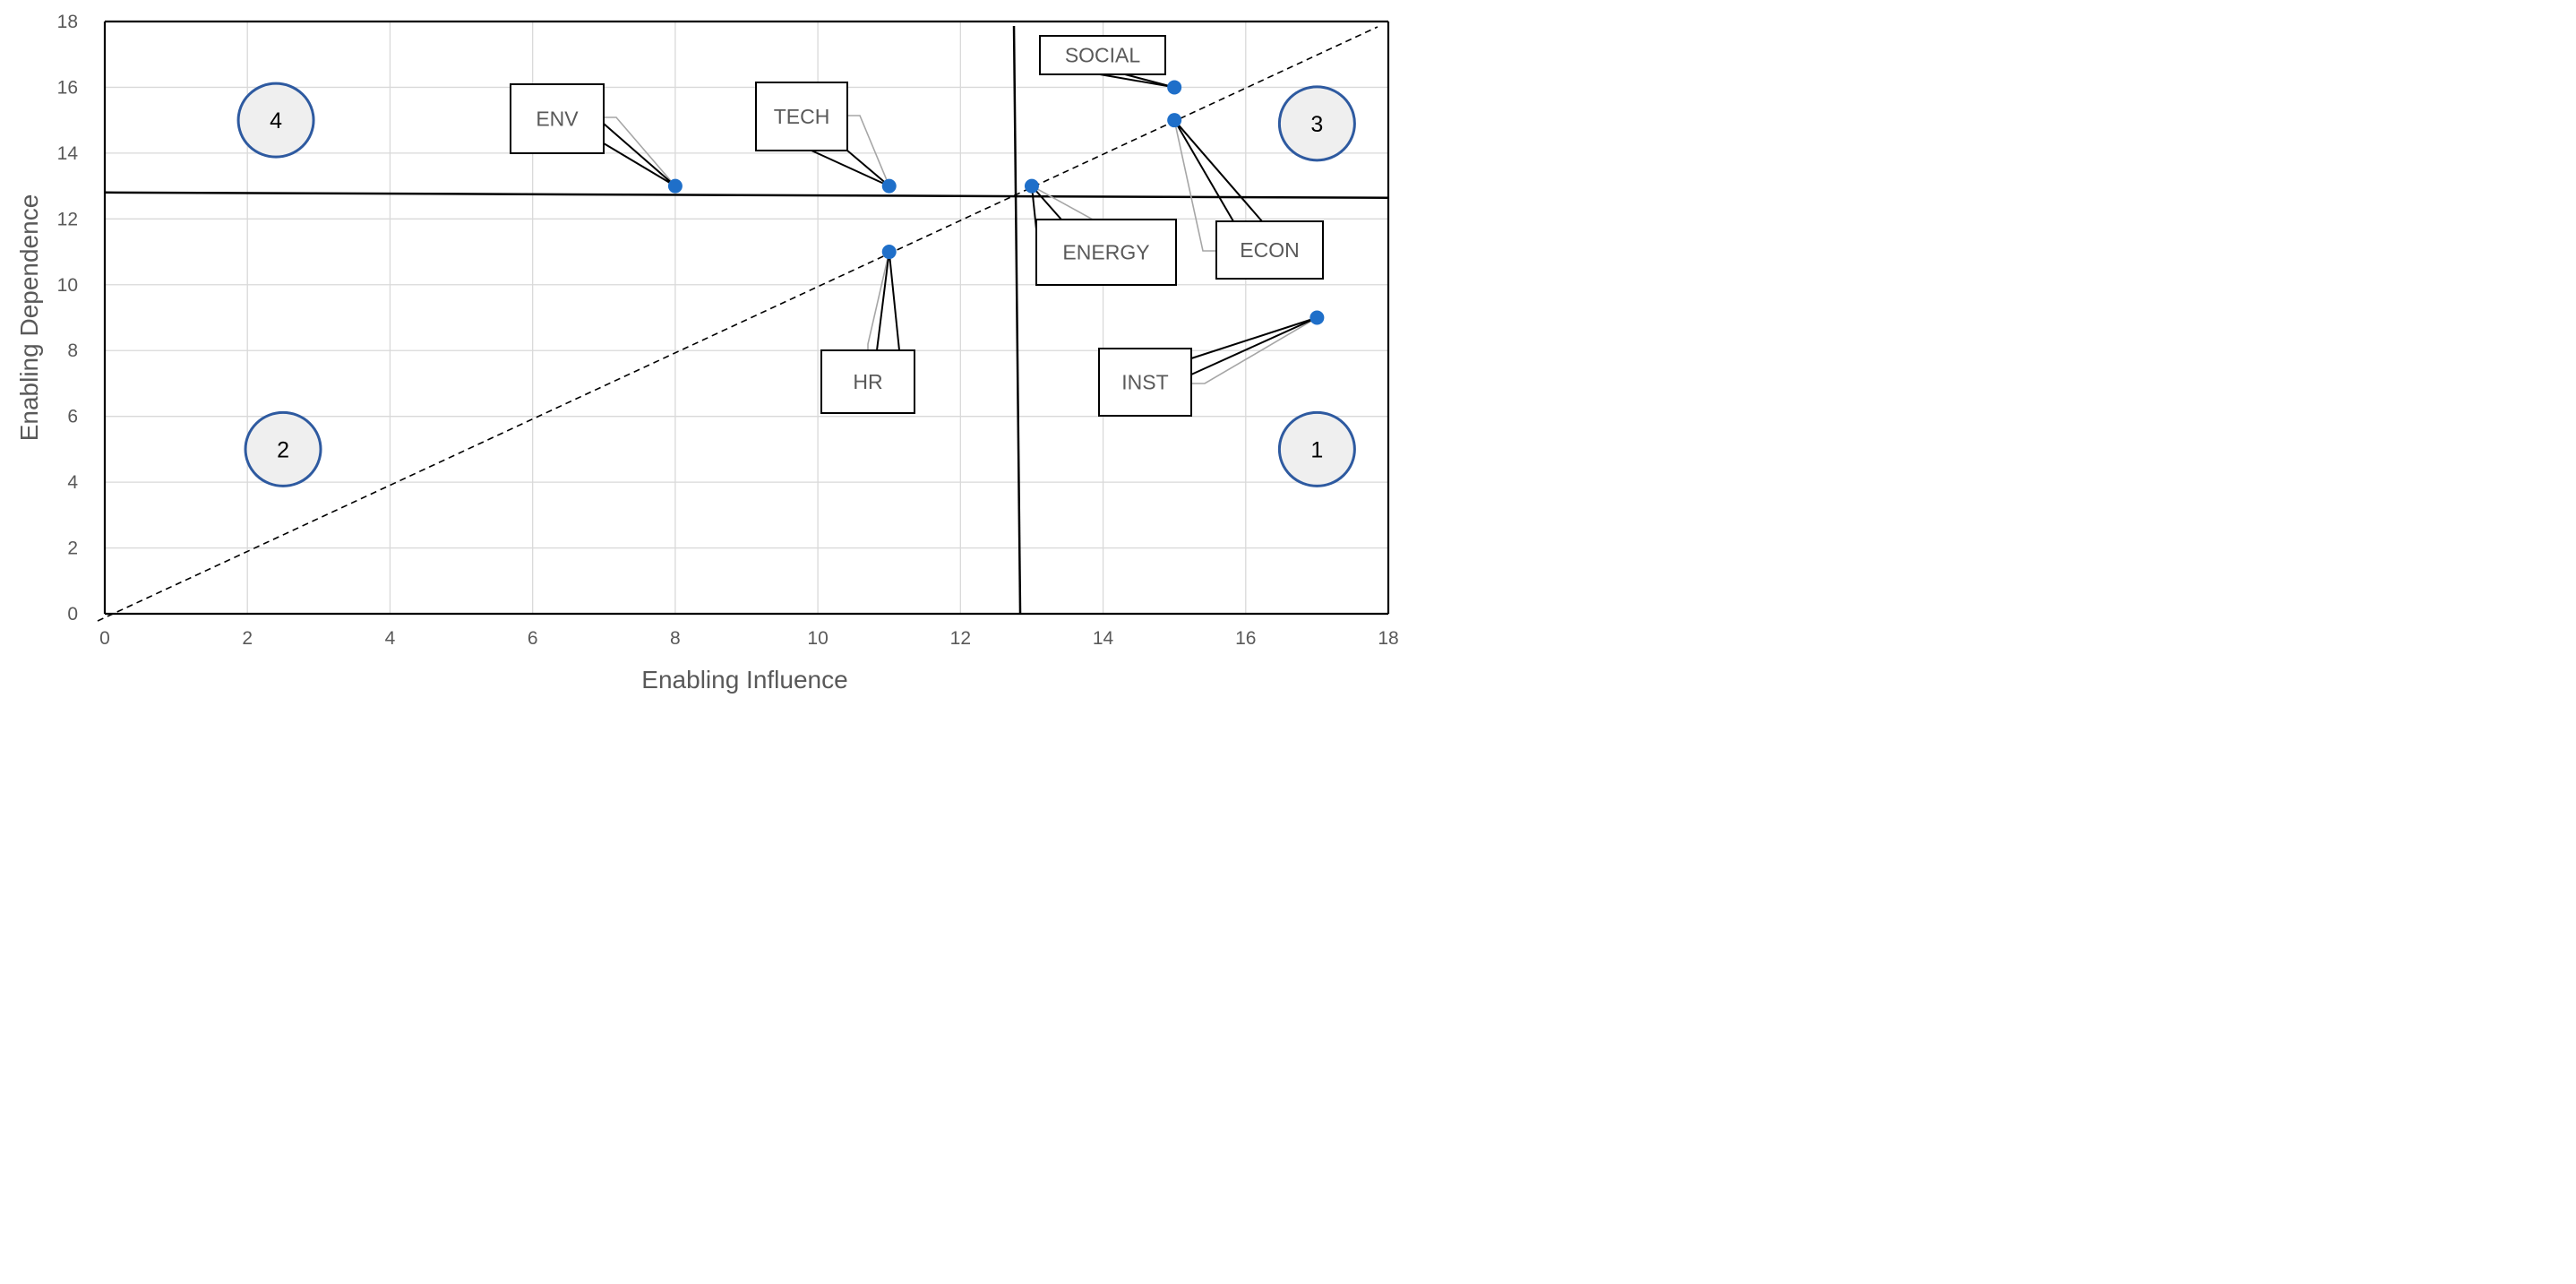  I want to click on point-label: ECON, so click(1269, 250).